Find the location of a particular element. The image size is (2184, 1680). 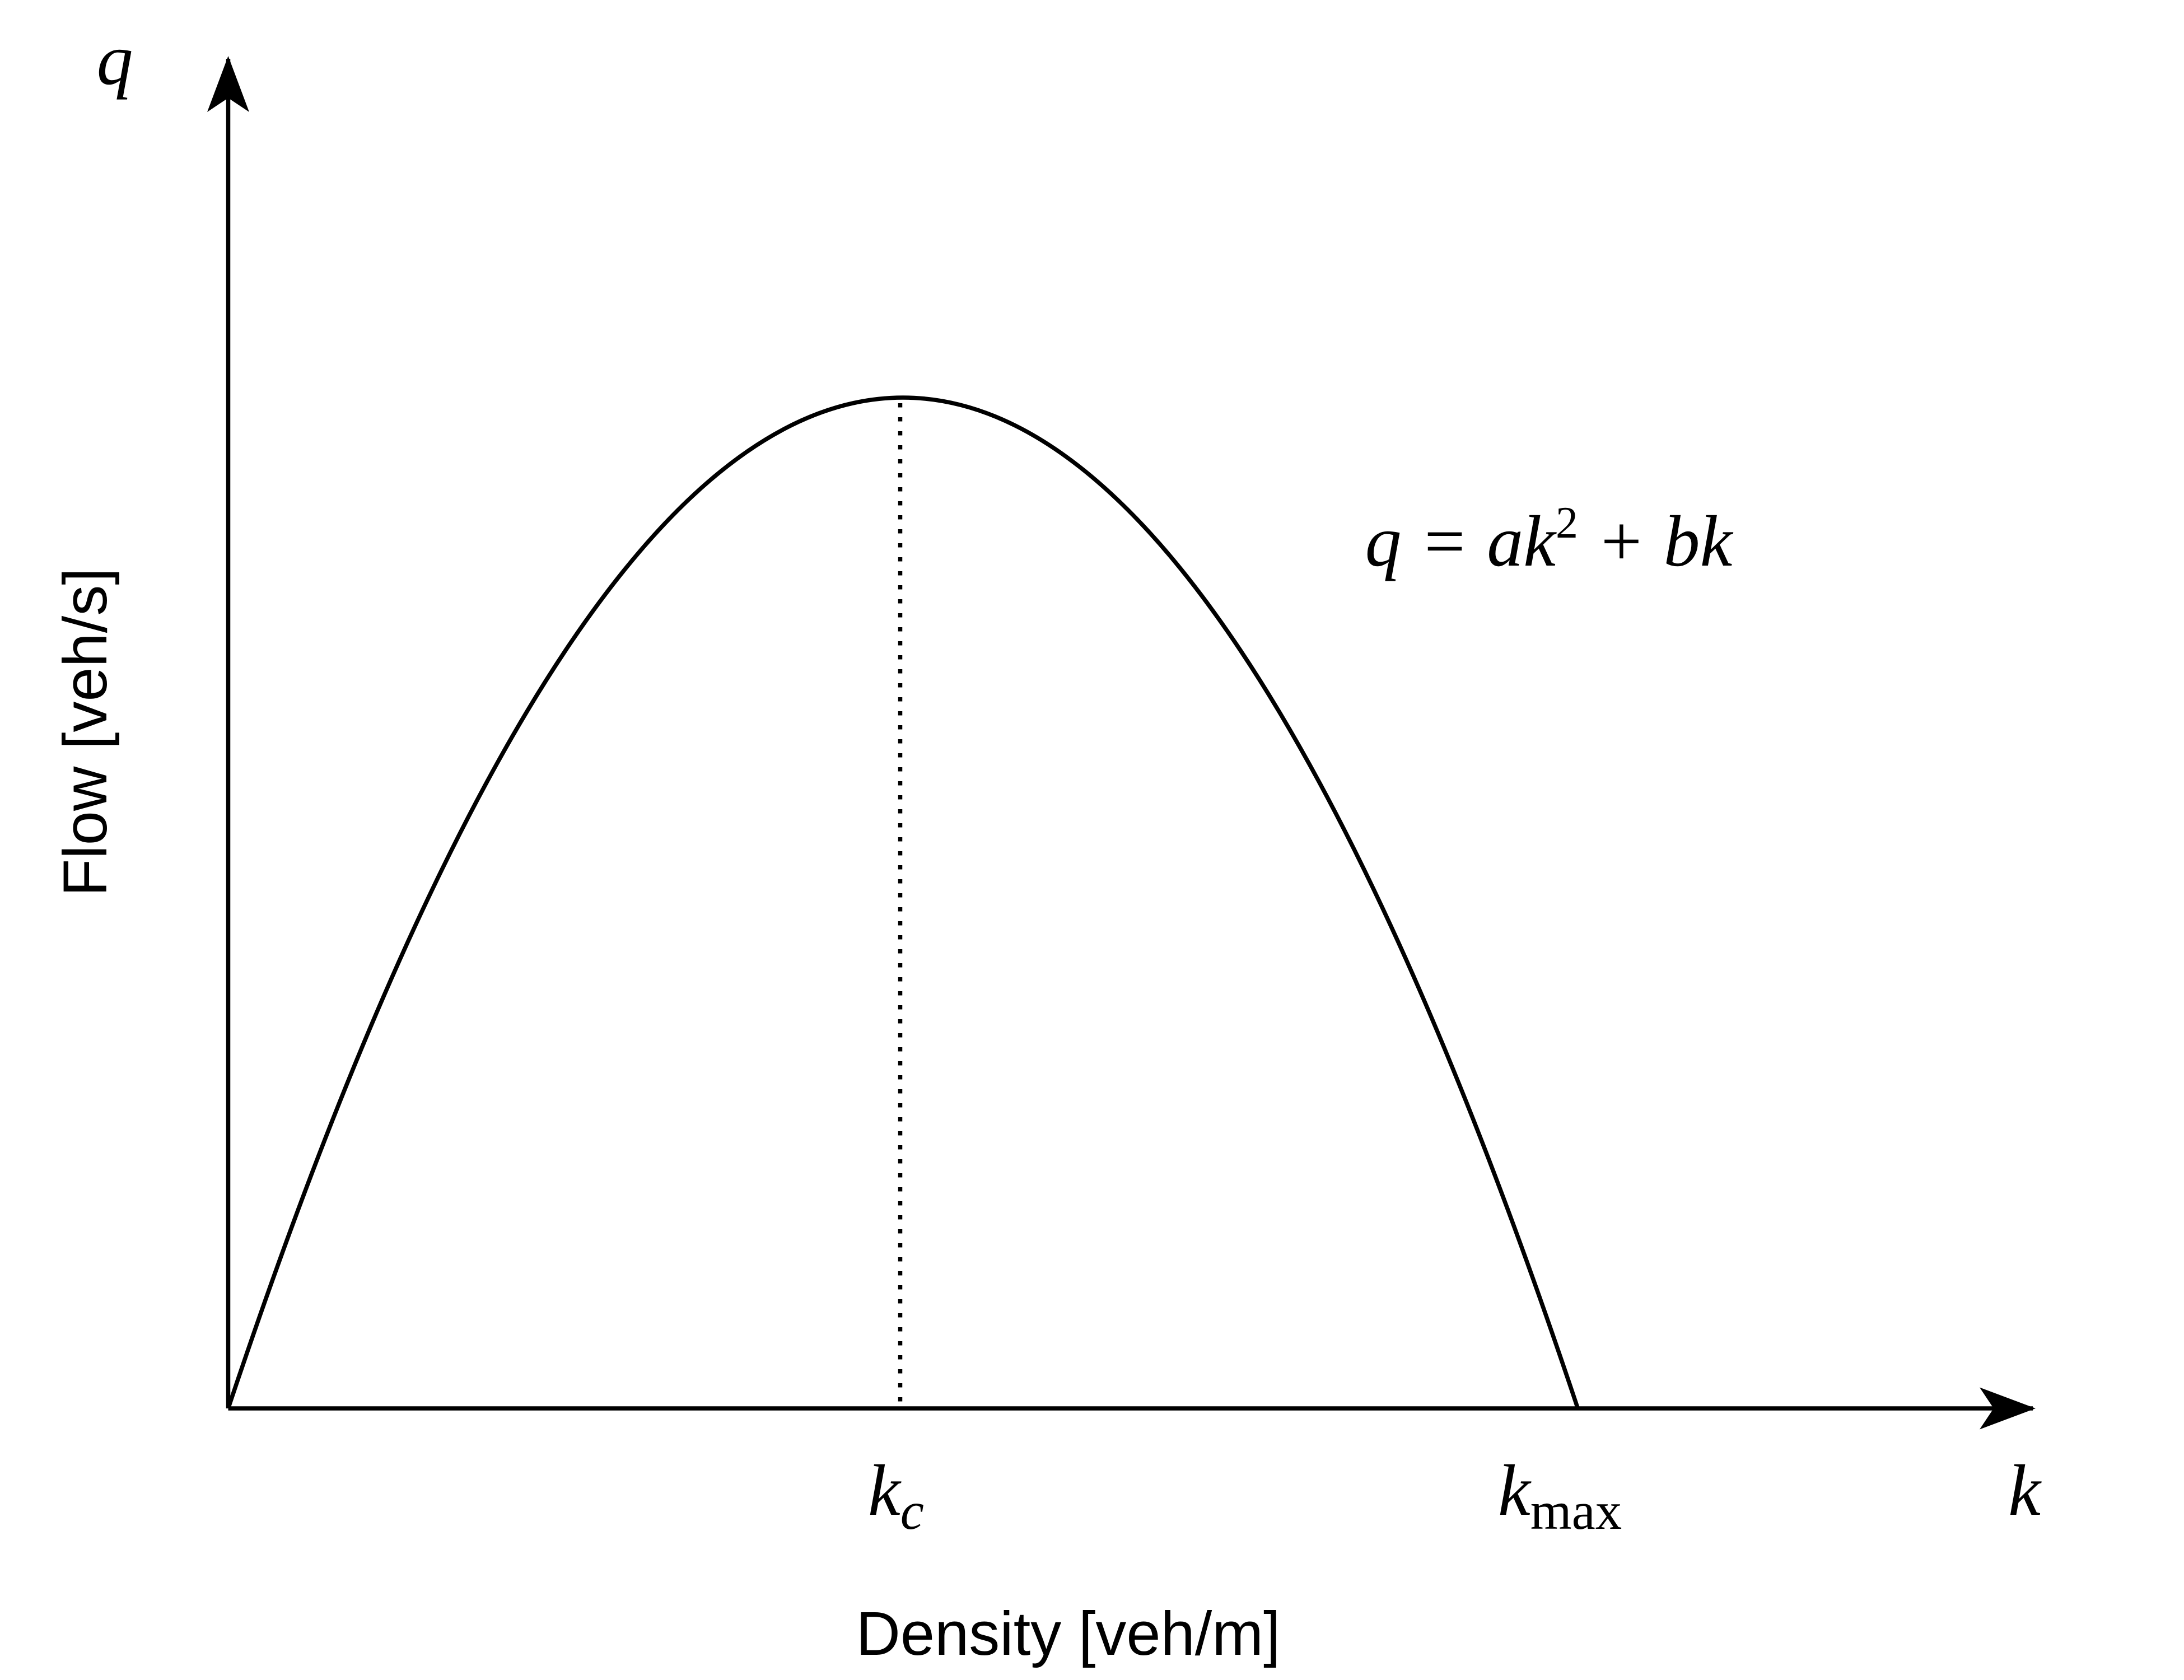

x-axis-symbol: k is located at coordinates (2025, 1491).